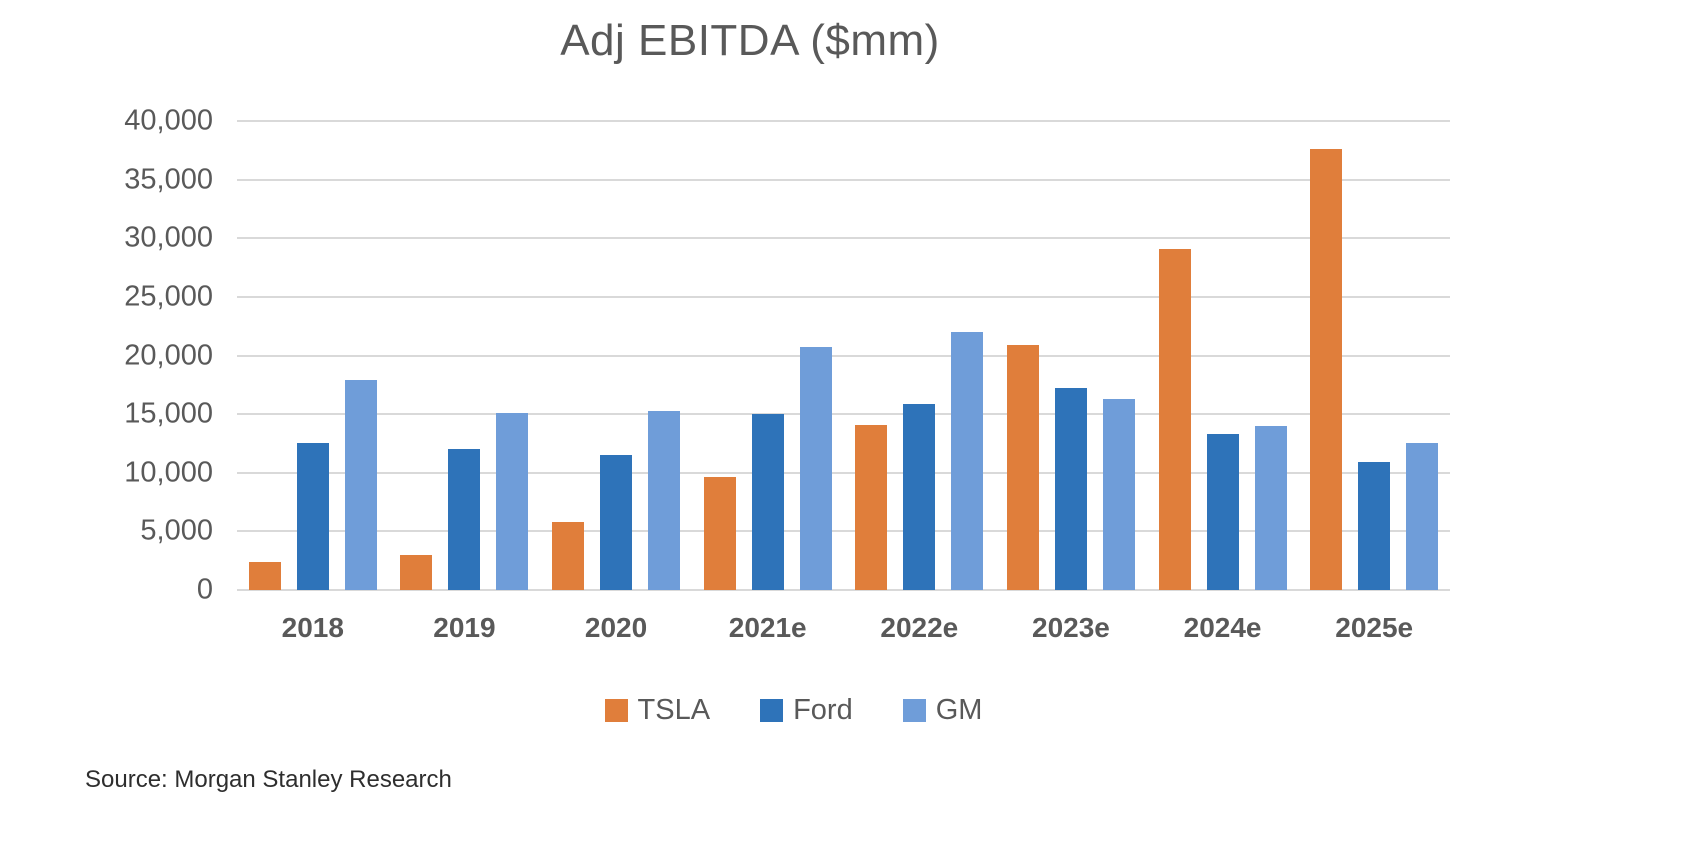 The height and width of the screenshot is (864, 1688). I want to click on x-tick-label-2019: 2019, so click(464, 627).